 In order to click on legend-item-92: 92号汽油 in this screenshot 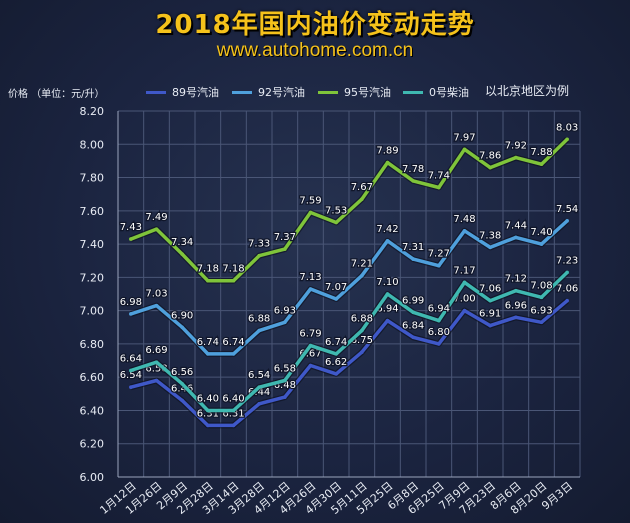, I will do `click(268, 92)`.